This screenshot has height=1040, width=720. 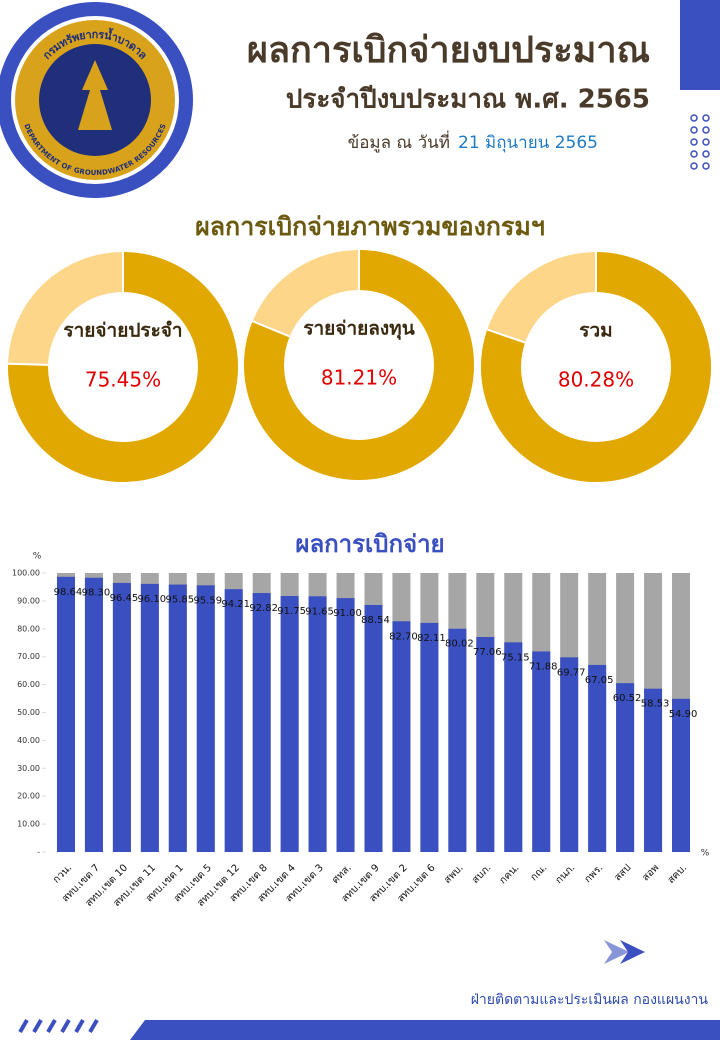 What do you see at coordinates (37, 557) in the screenshot?
I see `y-axis-label: %` at bounding box center [37, 557].